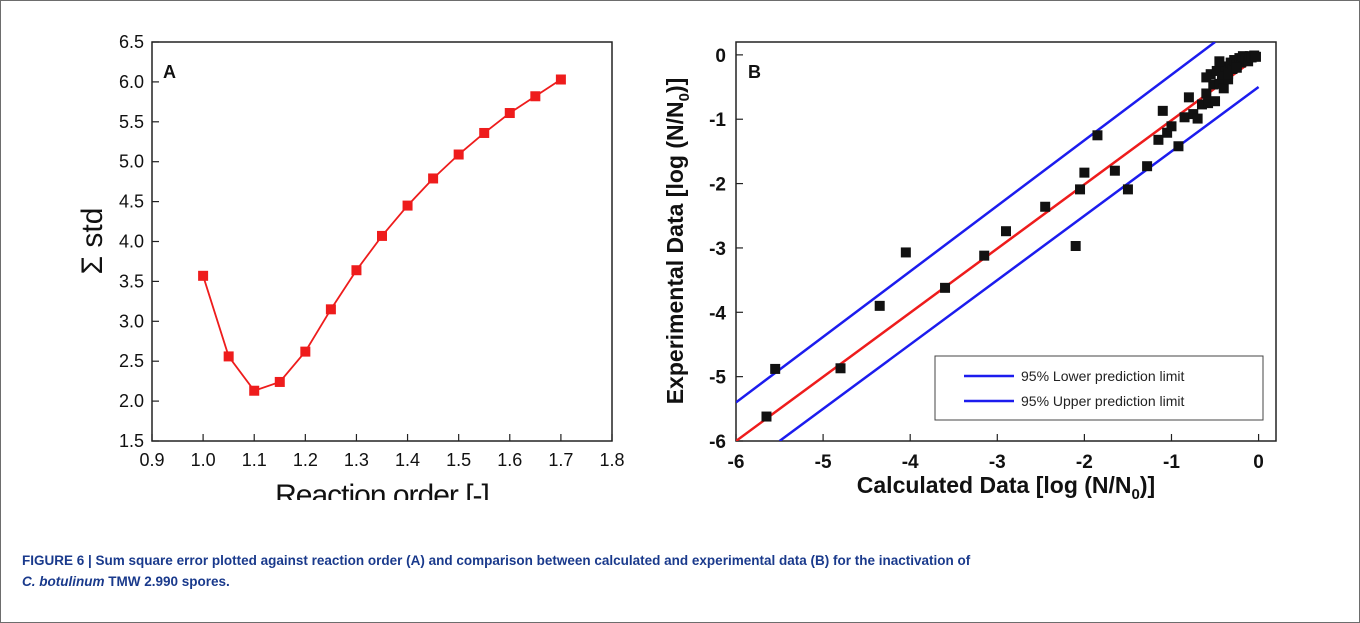  Describe the element at coordinates (131, 242) in the screenshot. I see `panel-a-y-tick-label: 4.0` at that location.